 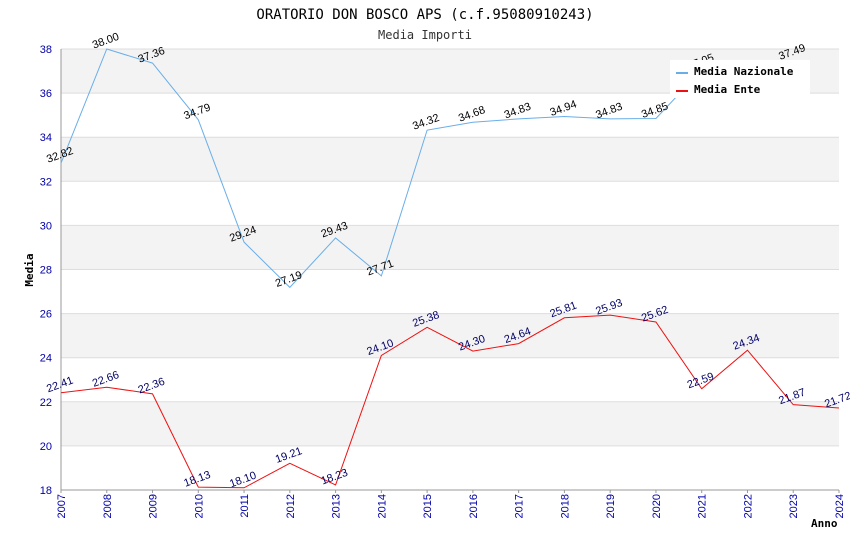 What do you see at coordinates (62, 506) in the screenshot?
I see `x-tick-label: 2007` at bounding box center [62, 506].